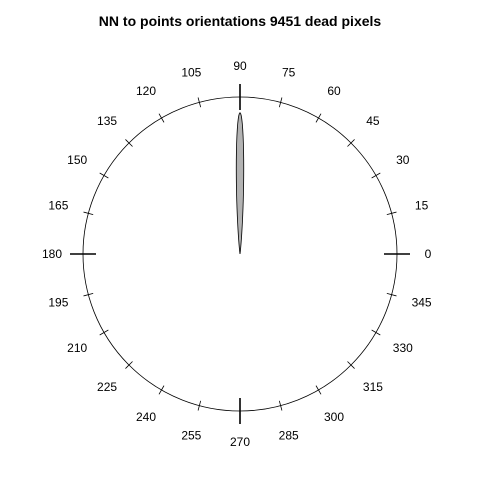 The image size is (480, 480). What do you see at coordinates (403, 348) in the screenshot?
I see `angle-label-330: 330` at bounding box center [403, 348].